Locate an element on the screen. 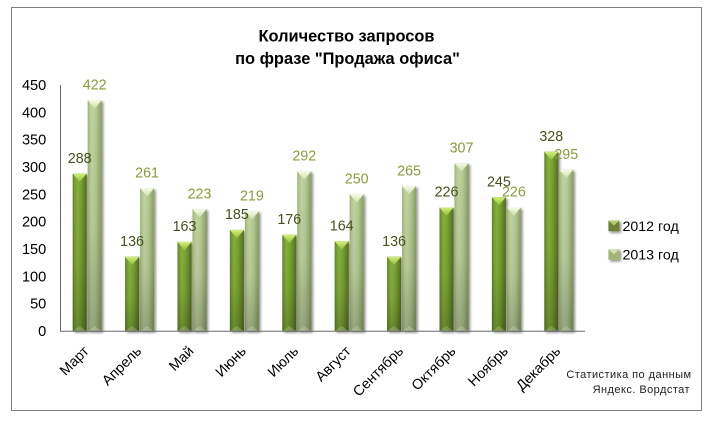  svg-text: 422 is located at coordinates (95, 86).